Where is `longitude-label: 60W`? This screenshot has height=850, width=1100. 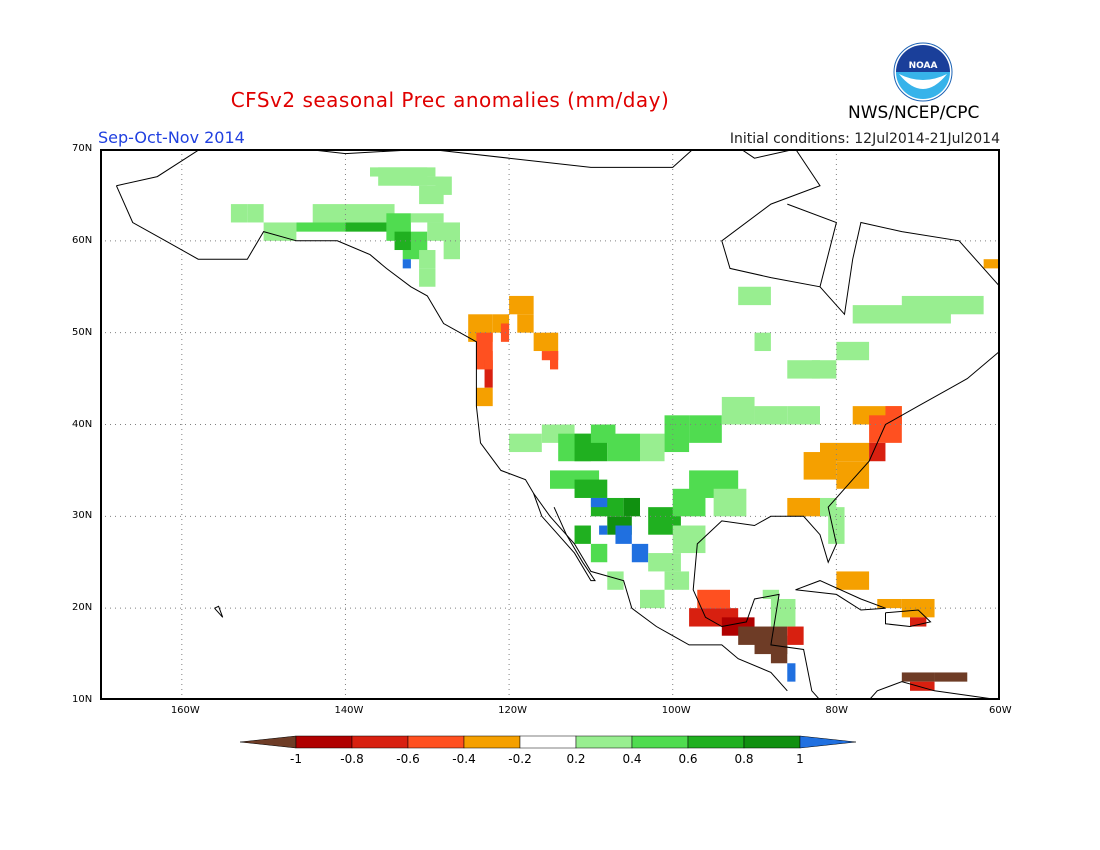 longitude-label: 60W is located at coordinates (1000, 710).